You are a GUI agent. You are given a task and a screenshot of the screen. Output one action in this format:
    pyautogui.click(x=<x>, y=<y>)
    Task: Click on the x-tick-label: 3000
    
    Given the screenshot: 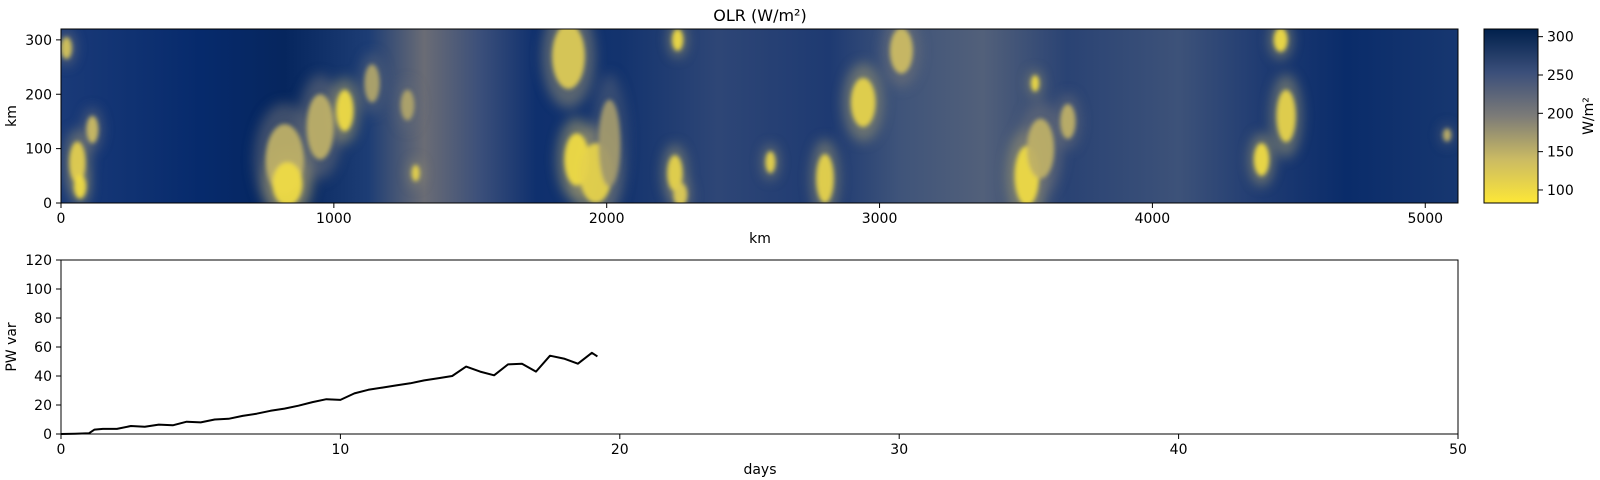 What is the action you would take?
    pyautogui.click(x=880, y=219)
    